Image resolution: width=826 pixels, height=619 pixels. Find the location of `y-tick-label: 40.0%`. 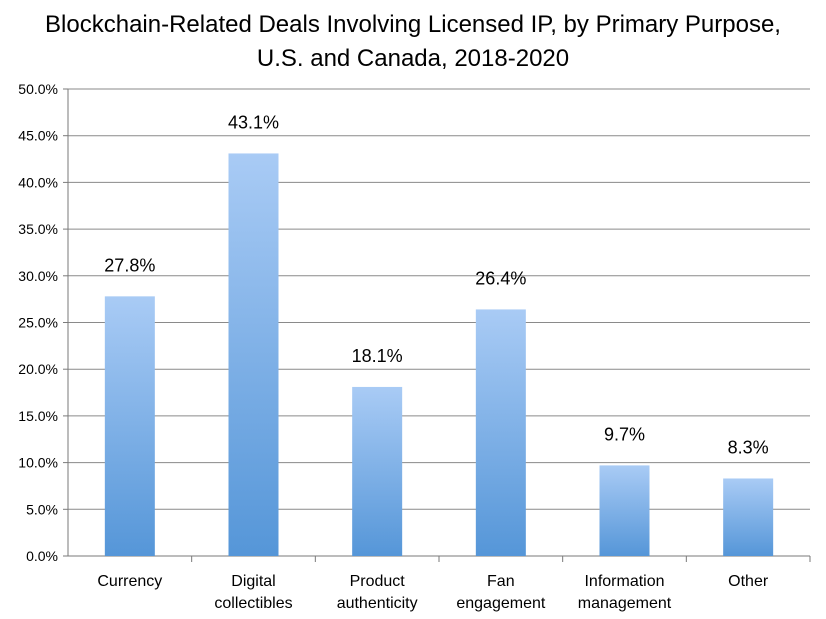

y-tick-label: 40.0% is located at coordinates (38, 182).